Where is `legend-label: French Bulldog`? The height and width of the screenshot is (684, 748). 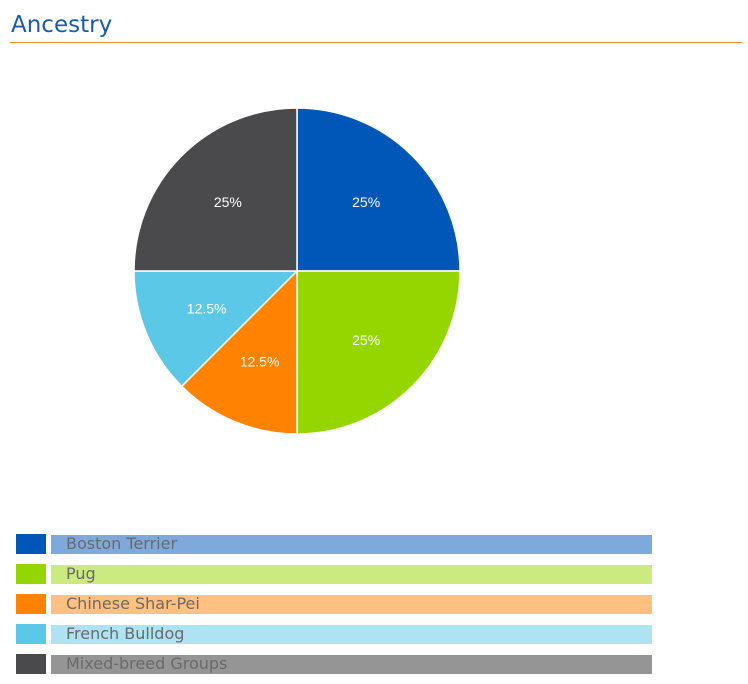
legend-label: French Bulldog is located at coordinates (125, 633).